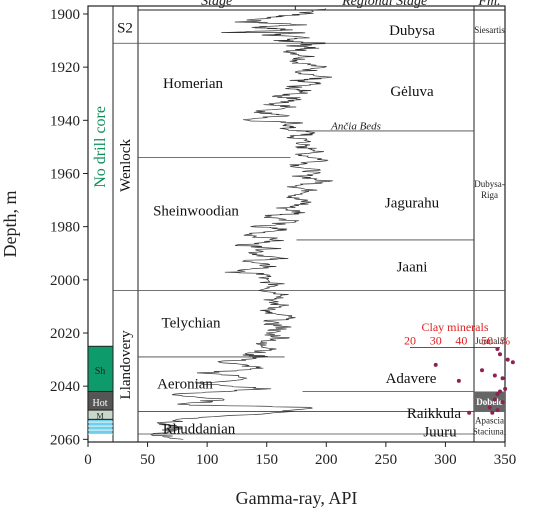 The image size is (550, 513). What do you see at coordinates (386, 460) in the screenshot?
I see `x-tick-label: 250` at bounding box center [386, 460].